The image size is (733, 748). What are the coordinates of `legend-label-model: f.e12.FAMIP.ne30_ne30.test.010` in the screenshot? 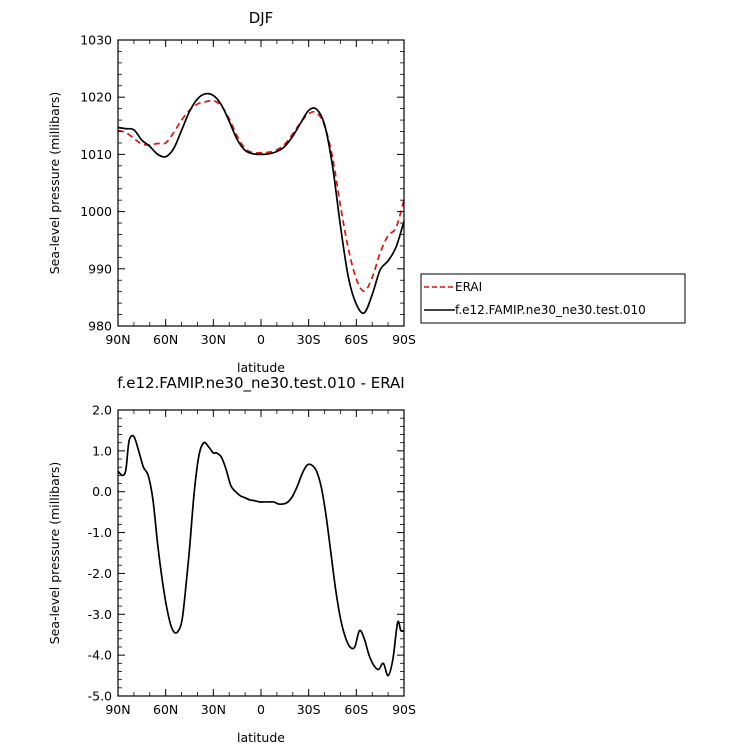 It's located at (550, 310).